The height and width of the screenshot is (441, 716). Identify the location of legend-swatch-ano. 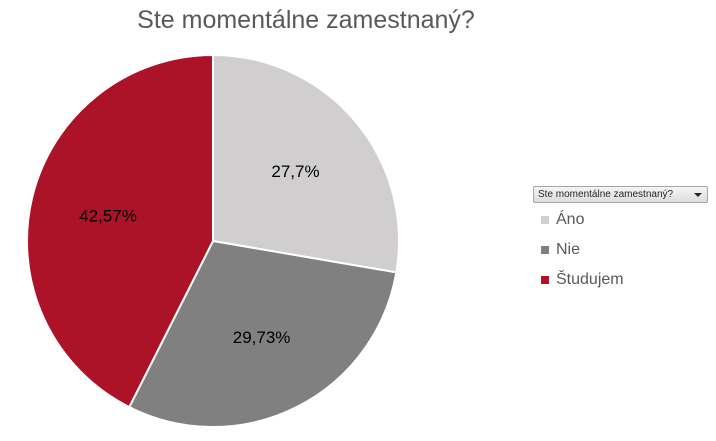
(545, 220).